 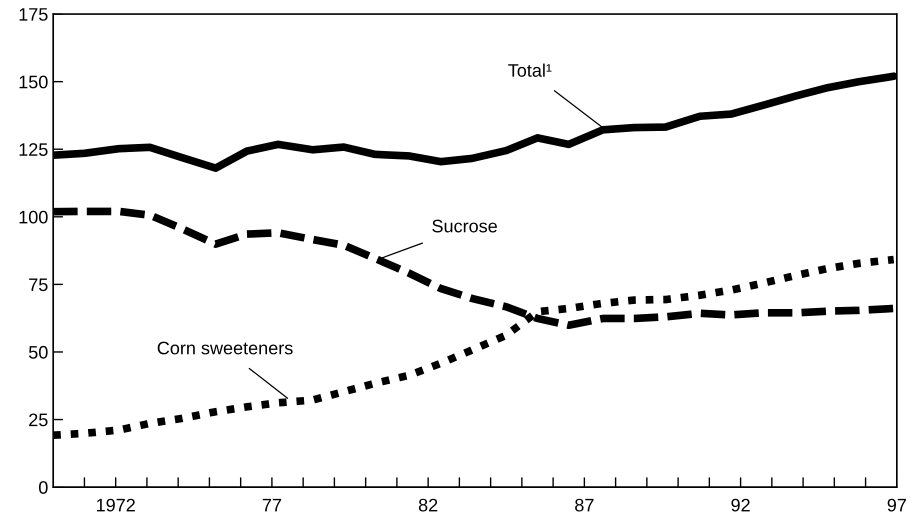 I want to click on y-tick-label: 175, so click(x=34, y=14).